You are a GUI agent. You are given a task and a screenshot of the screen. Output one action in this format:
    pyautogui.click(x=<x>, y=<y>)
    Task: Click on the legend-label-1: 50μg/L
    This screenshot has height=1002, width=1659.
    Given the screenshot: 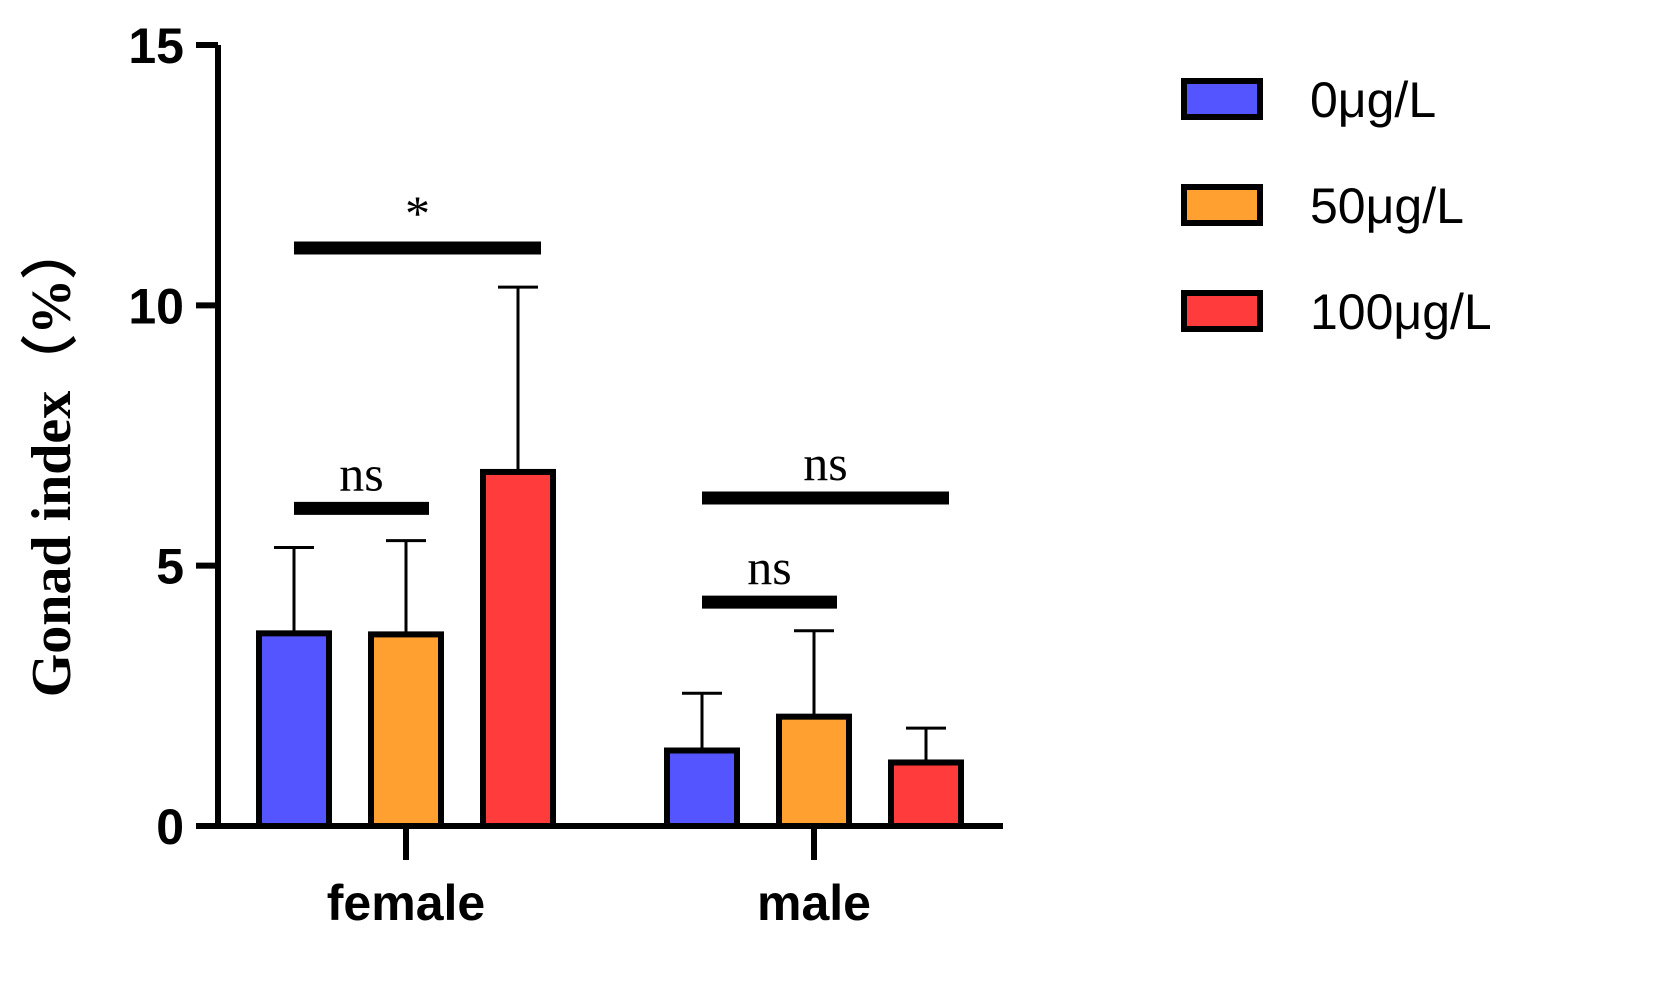 What is the action you would take?
    pyautogui.click(x=1387, y=206)
    